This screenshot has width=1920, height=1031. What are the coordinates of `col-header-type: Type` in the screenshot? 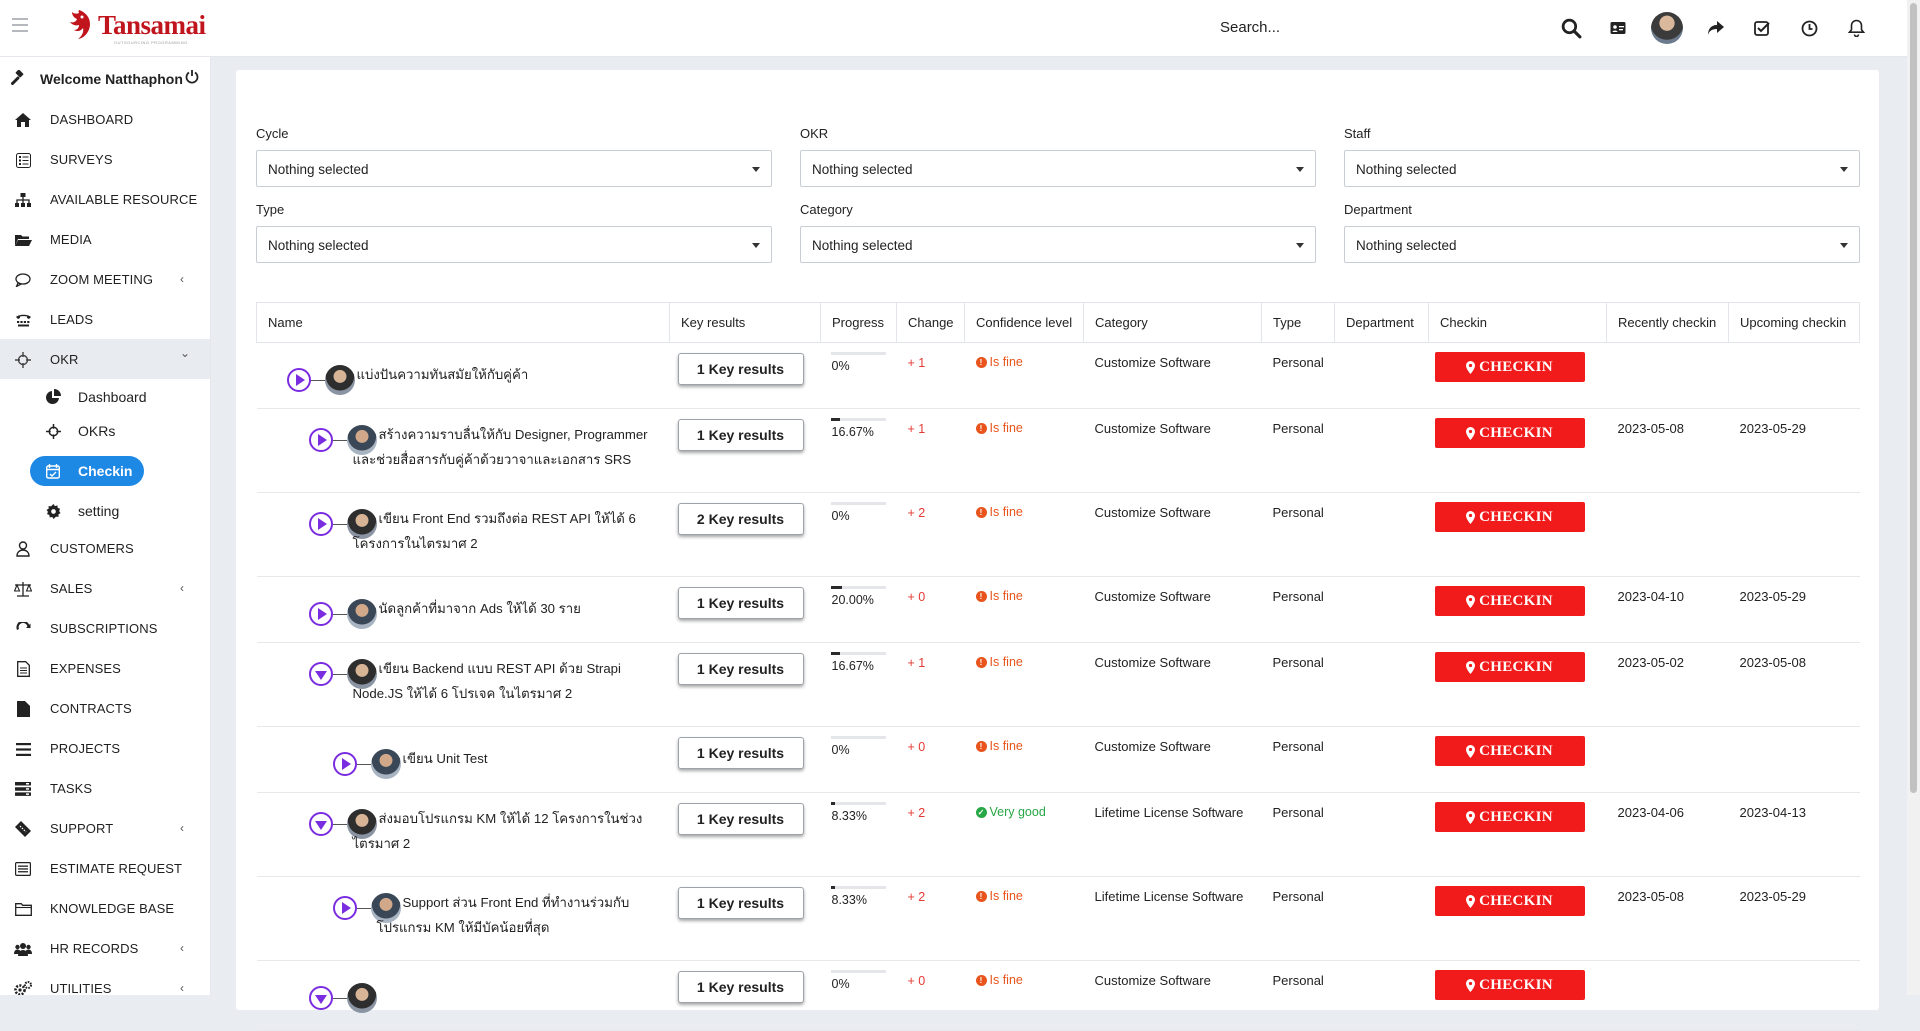 It's located at (1298, 322).